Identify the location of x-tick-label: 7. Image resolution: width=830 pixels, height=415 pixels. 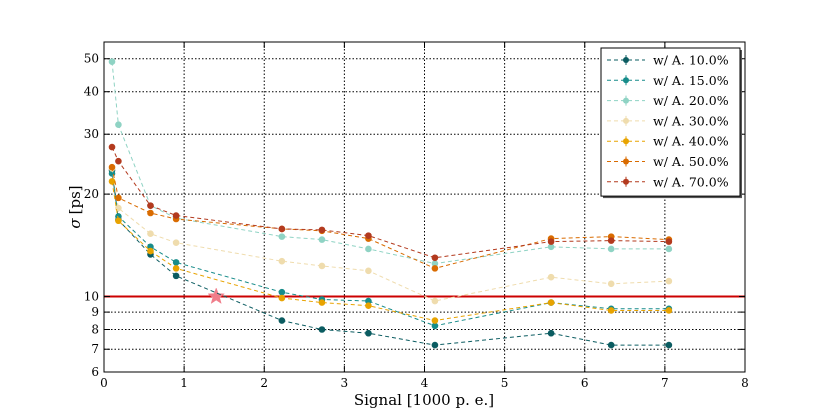
(665, 383).